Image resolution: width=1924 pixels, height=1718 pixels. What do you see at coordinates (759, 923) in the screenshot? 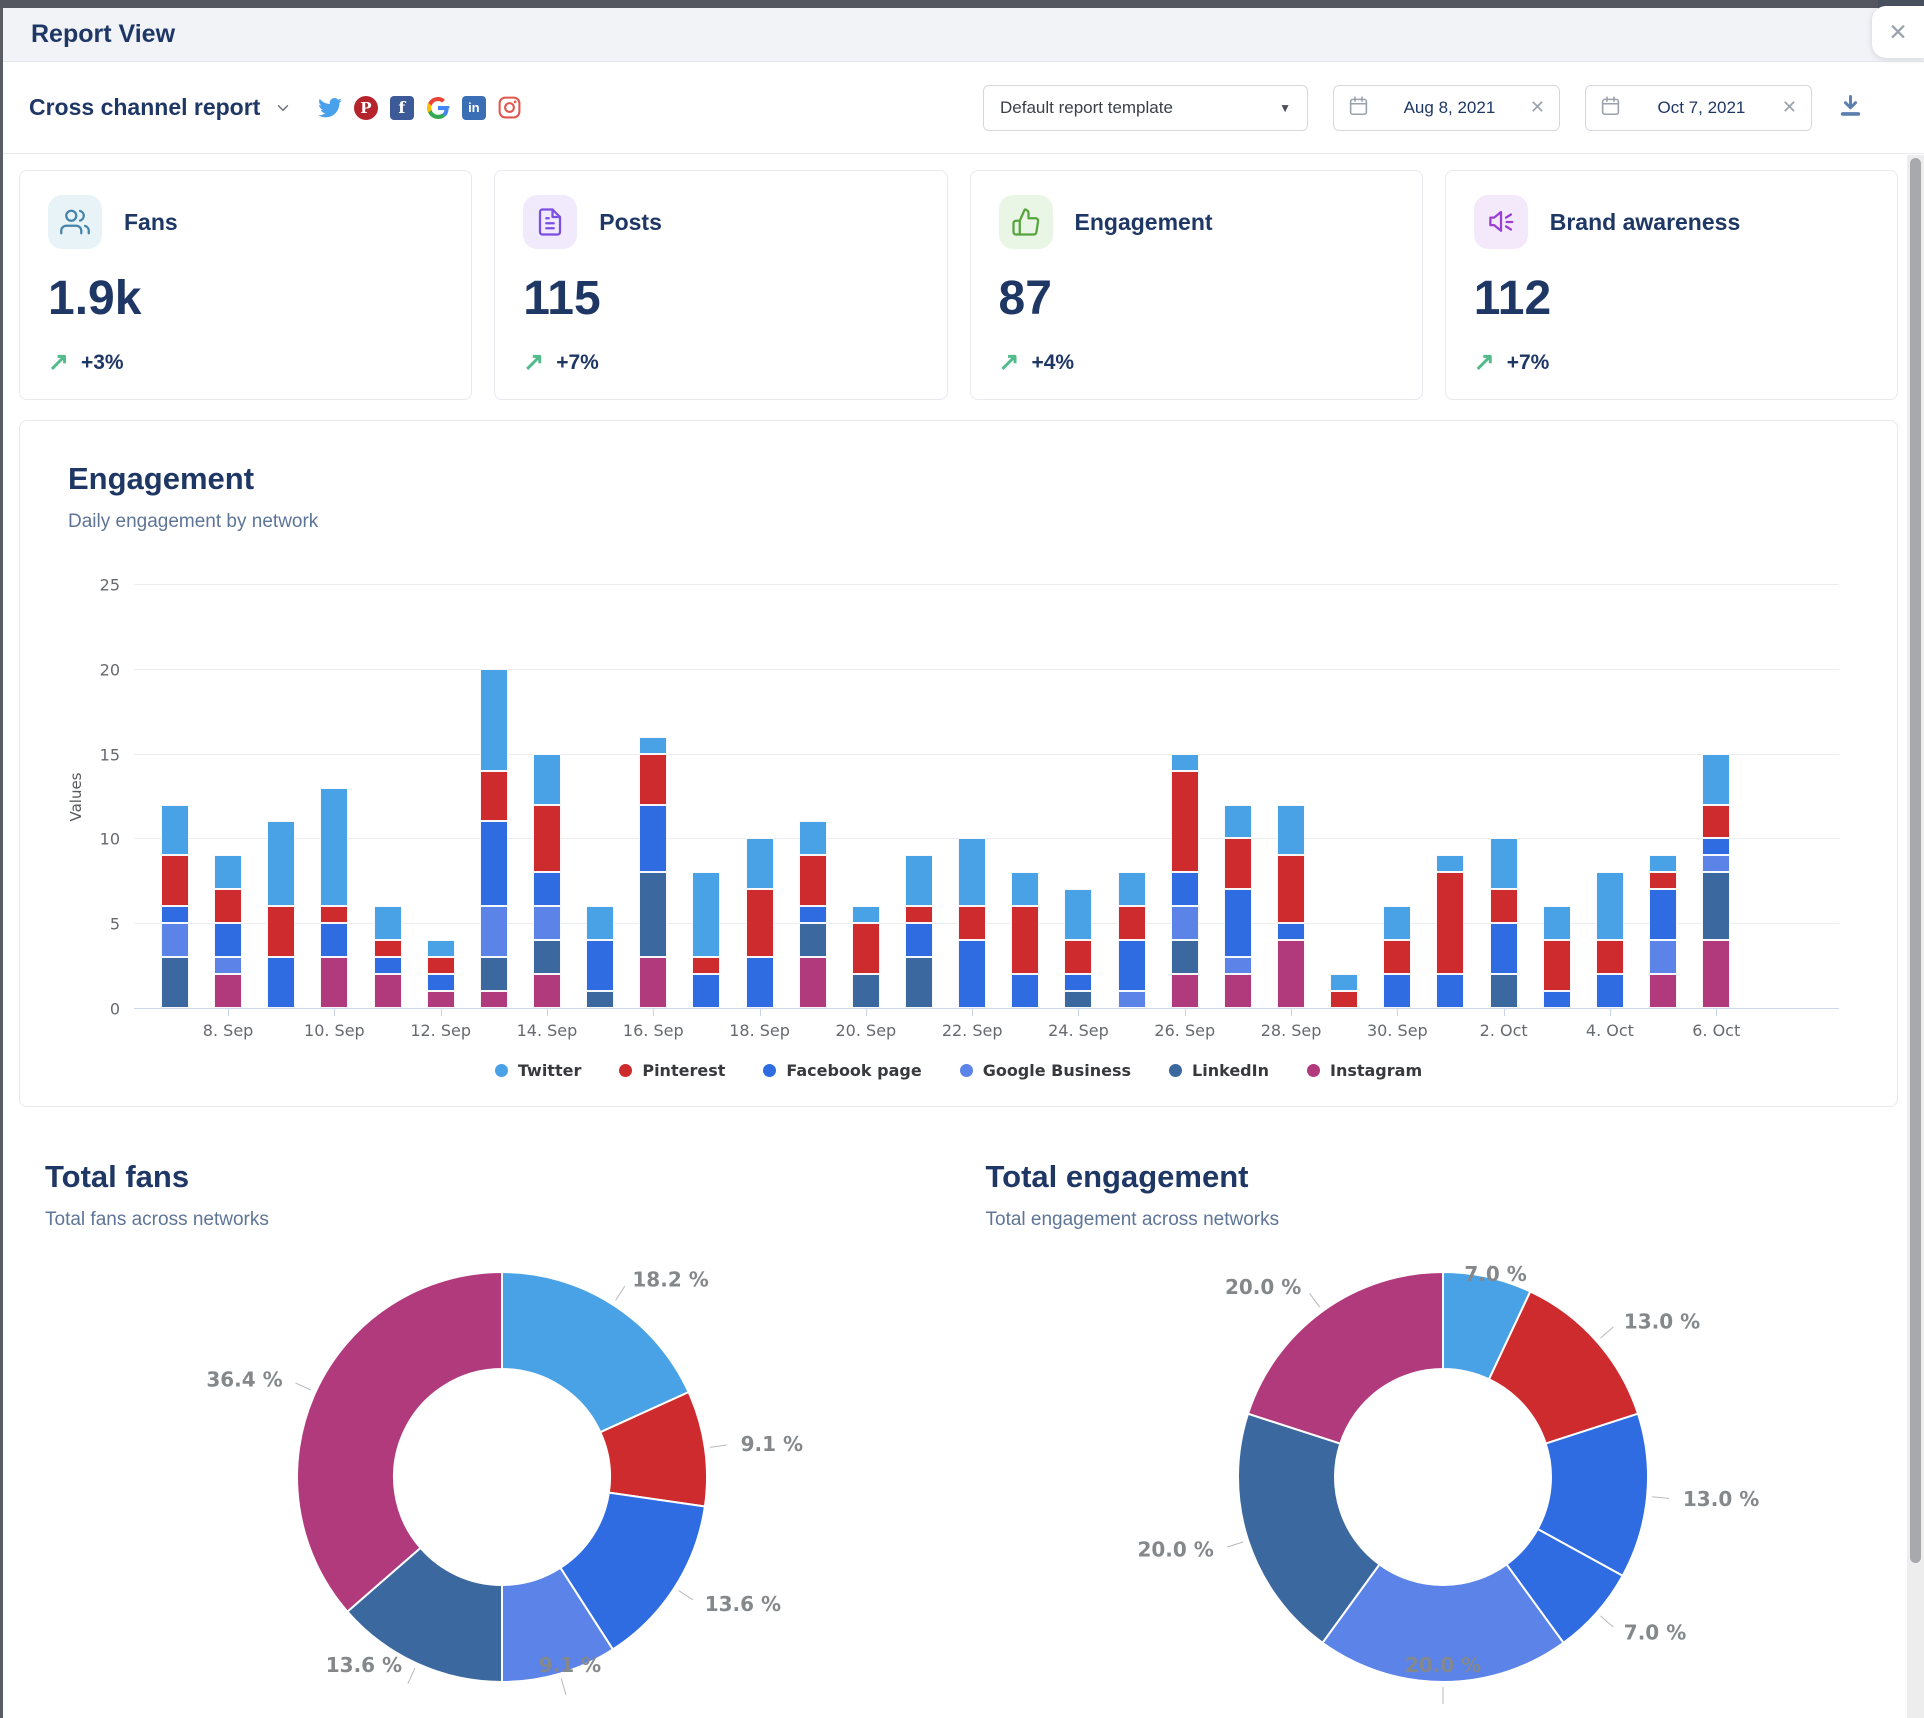
I see `bar-18. Sep` at bounding box center [759, 923].